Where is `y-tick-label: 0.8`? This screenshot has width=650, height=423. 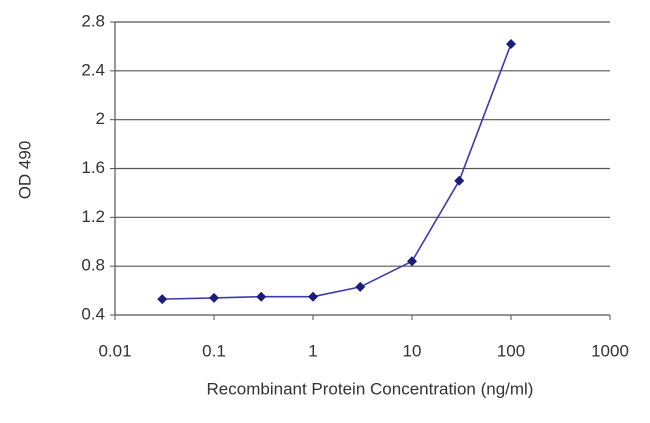 y-tick-label: 0.8 is located at coordinates (93, 265).